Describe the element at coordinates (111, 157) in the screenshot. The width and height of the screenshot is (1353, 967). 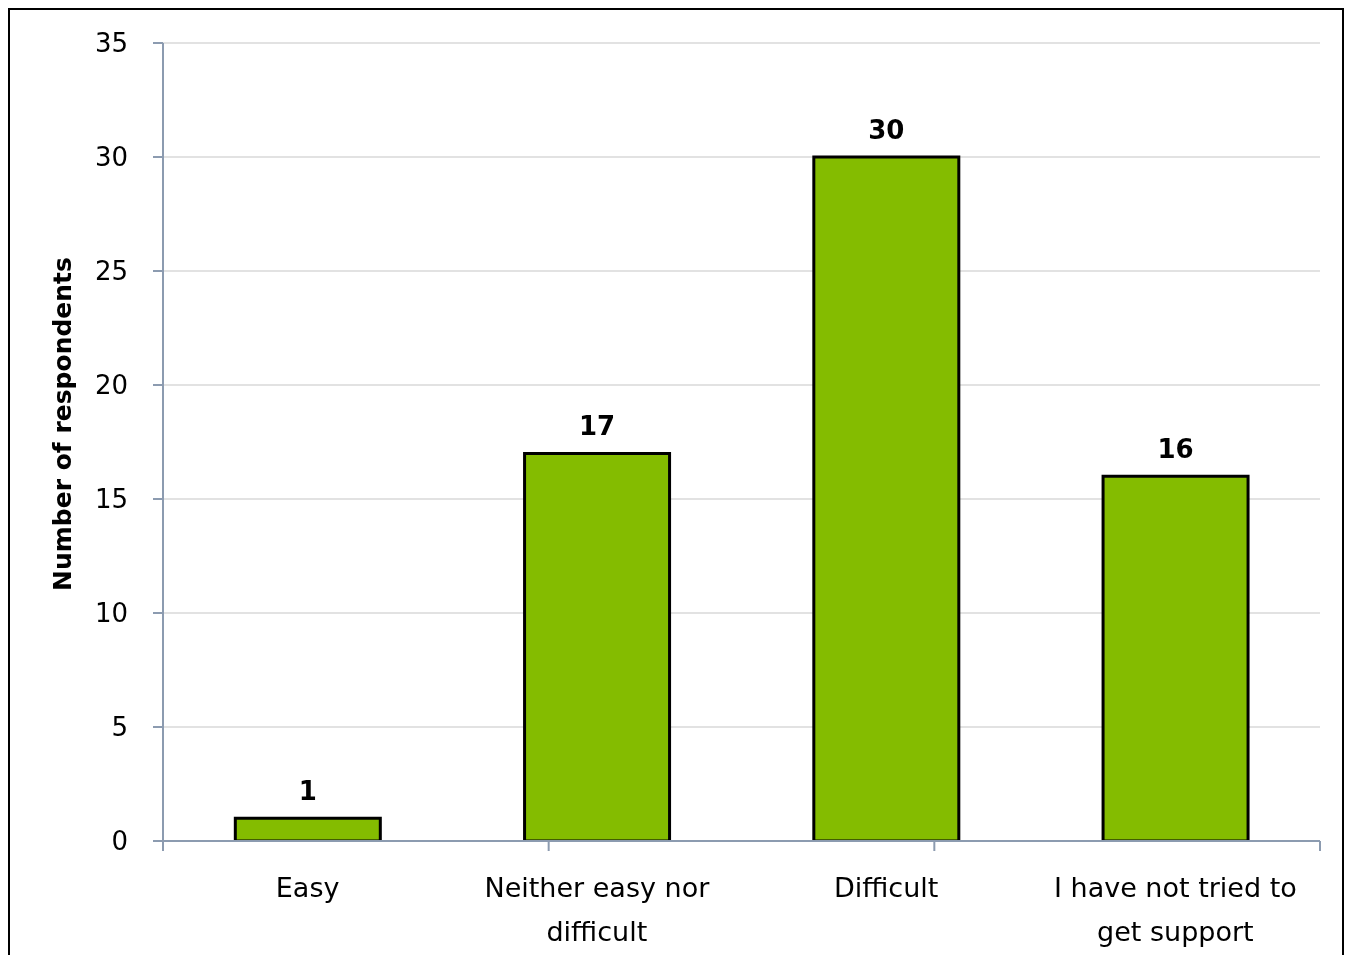
I see `y-tick-label: 30` at that location.